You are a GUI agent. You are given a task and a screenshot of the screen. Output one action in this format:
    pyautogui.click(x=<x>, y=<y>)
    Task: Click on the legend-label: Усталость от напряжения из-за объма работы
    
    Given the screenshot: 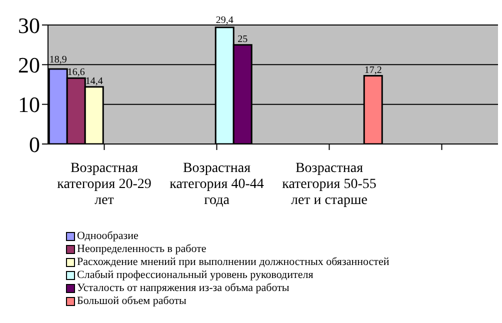 What is the action you would take?
    pyautogui.click(x=183, y=288)
    